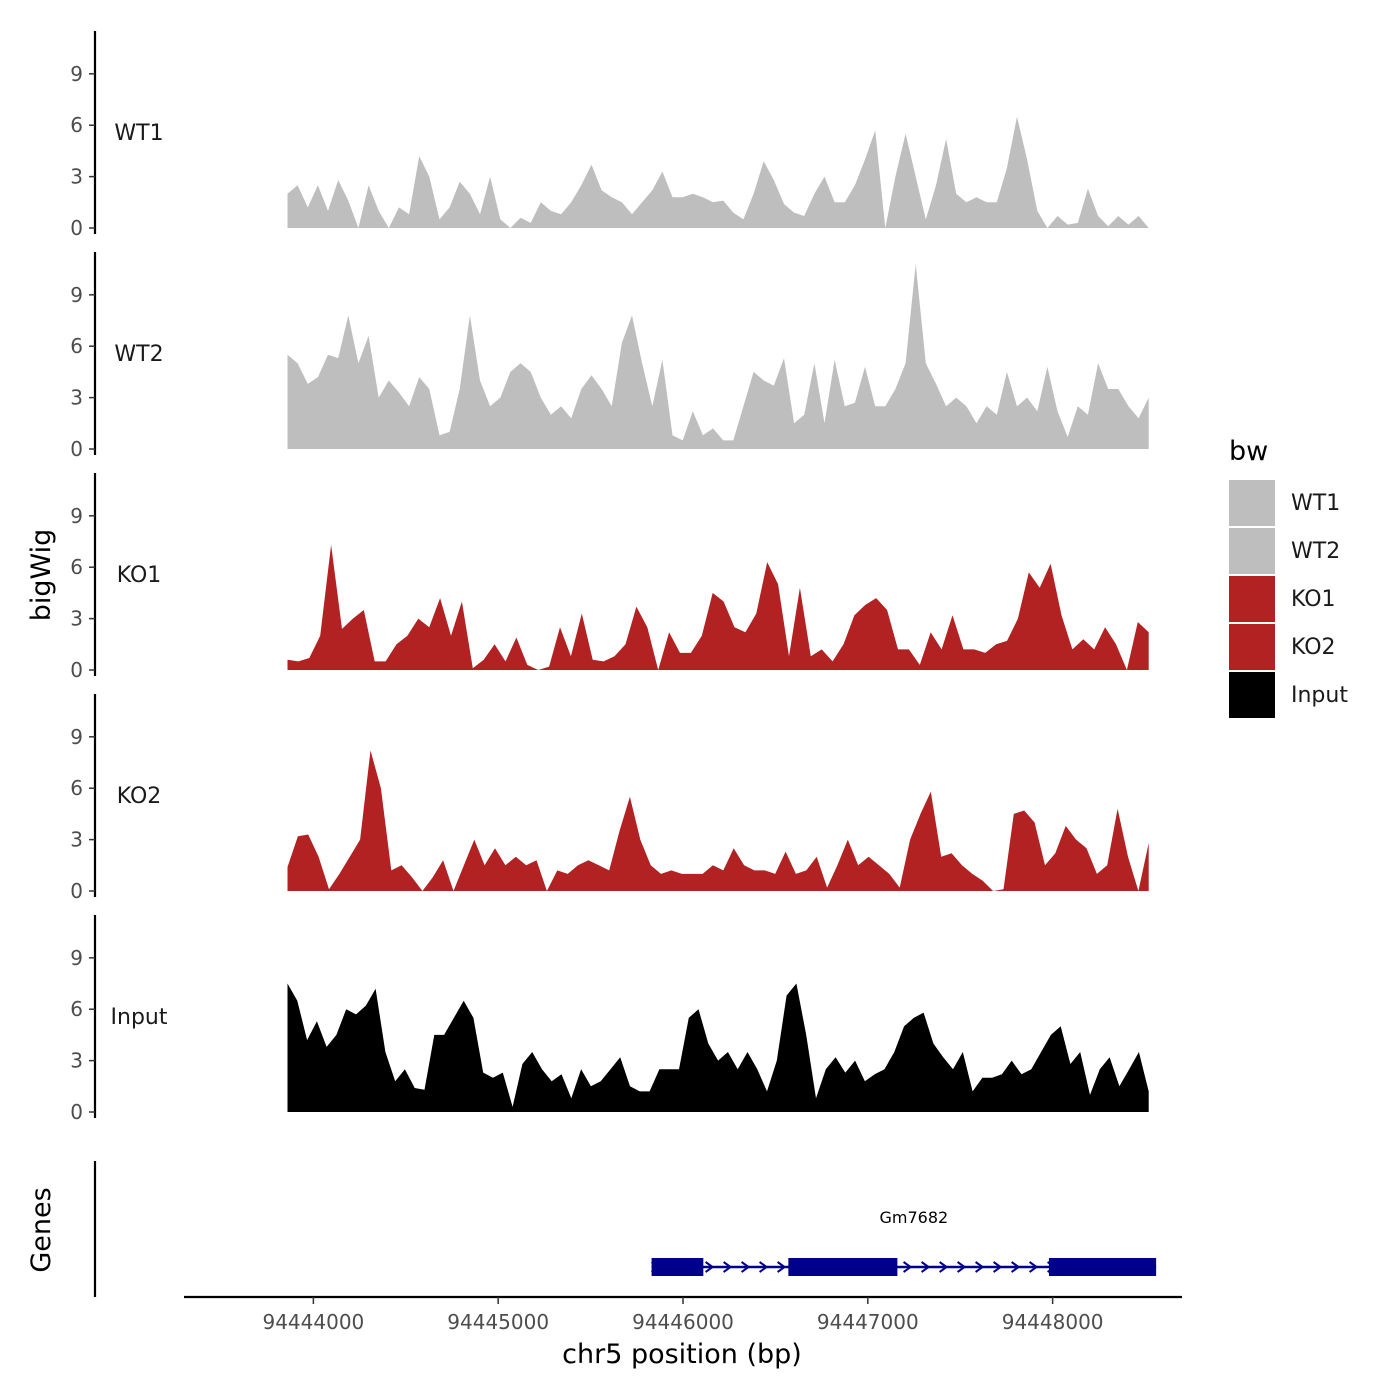  What do you see at coordinates (1315, 551) in the screenshot?
I see `legend-label-wt2: WT2` at bounding box center [1315, 551].